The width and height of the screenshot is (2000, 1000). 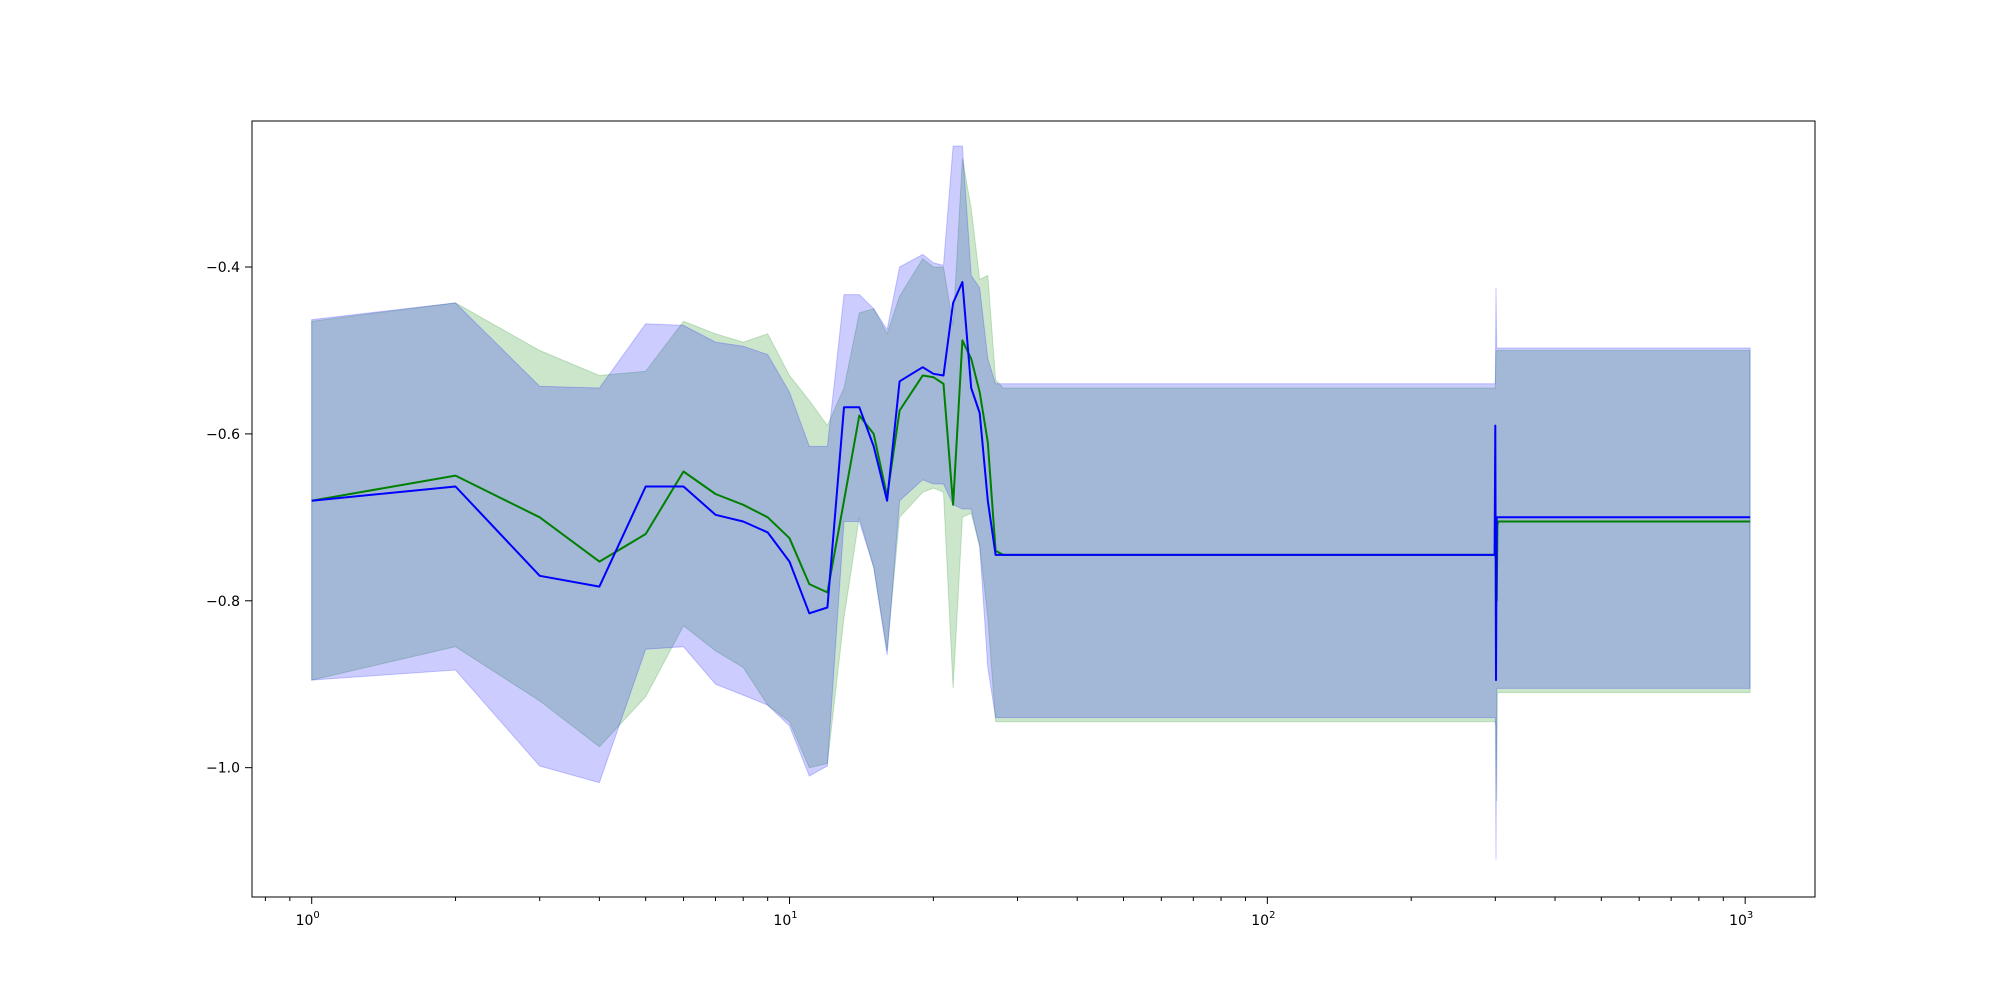 What do you see at coordinates (785, 919) in the screenshot?
I see `x-tick-label: 10¹` at bounding box center [785, 919].